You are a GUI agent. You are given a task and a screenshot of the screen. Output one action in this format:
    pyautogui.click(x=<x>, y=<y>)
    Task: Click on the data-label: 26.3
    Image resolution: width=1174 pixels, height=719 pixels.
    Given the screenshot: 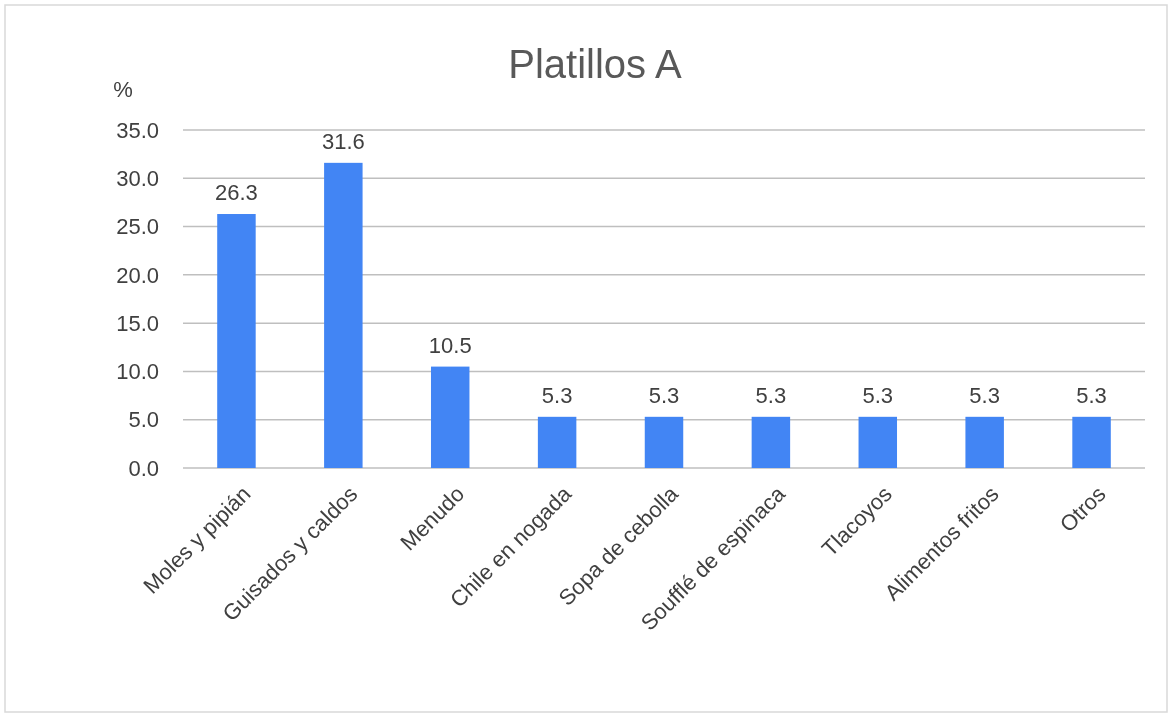 What is the action you would take?
    pyautogui.click(x=236, y=193)
    